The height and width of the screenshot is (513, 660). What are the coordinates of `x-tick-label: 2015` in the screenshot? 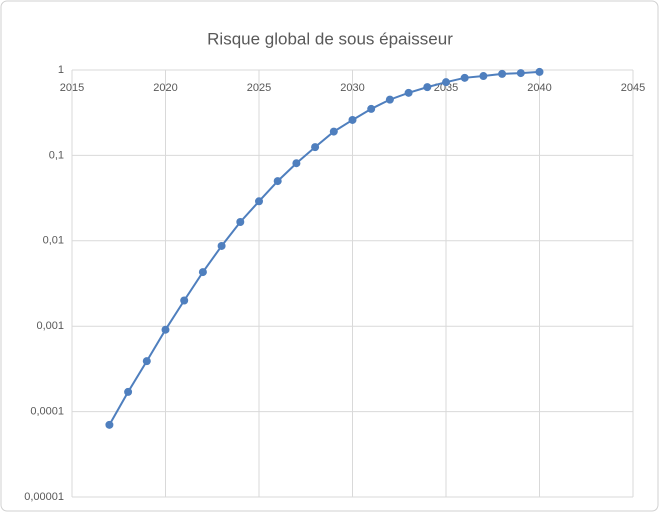 It's located at (72, 88).